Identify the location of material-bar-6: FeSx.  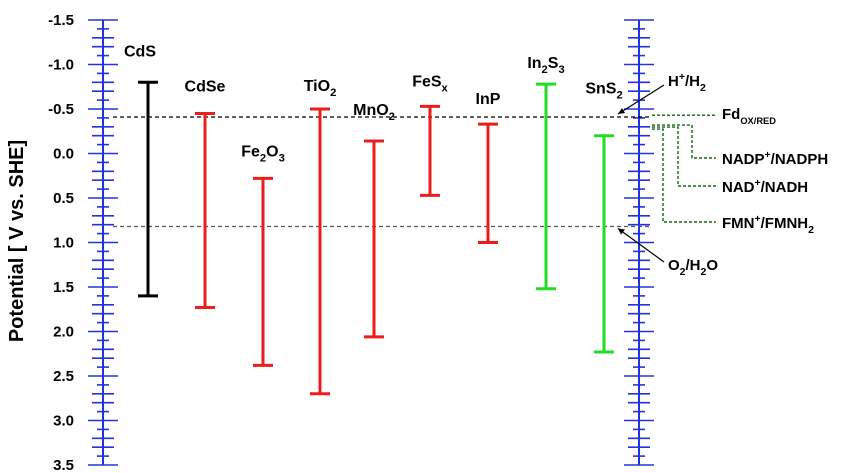
(430, 135).